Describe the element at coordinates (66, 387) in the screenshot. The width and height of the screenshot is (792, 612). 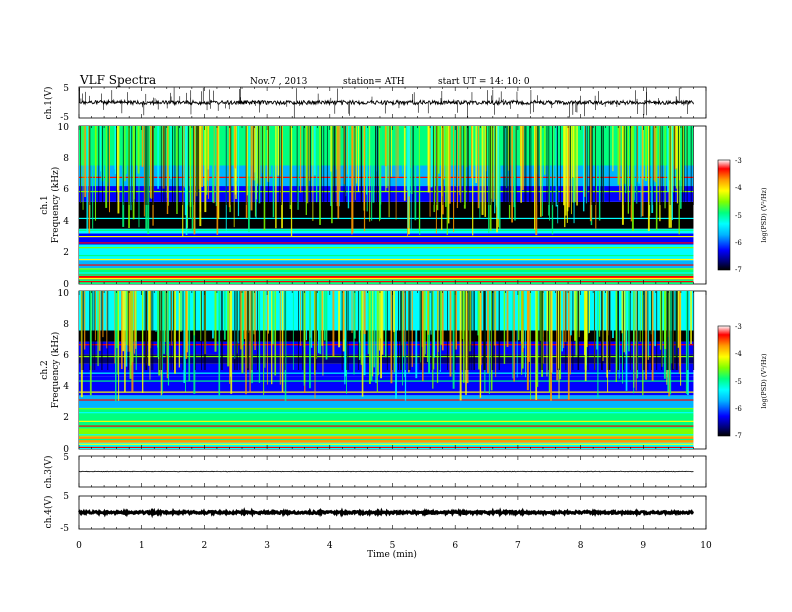
I see `ch2-spec-ytick-4: 4` at that location.